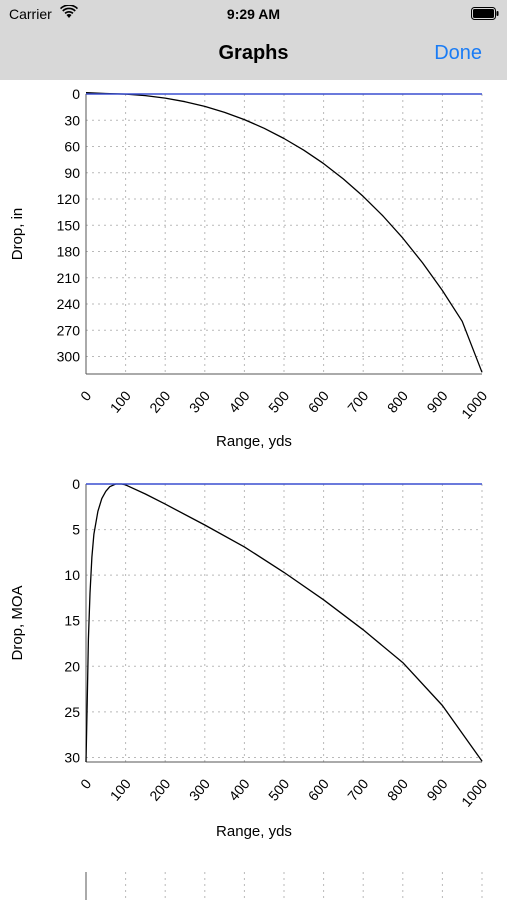  I want to click on y-tick-label: 10, so click(72, 575).